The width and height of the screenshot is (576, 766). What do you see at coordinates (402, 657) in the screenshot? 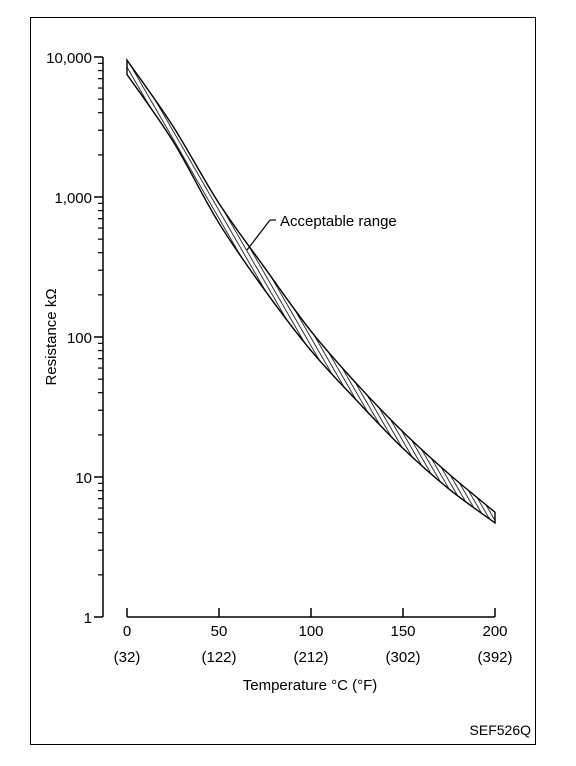
I see `x-tick-sublabel: (302)` at bounding box center [402, 657].